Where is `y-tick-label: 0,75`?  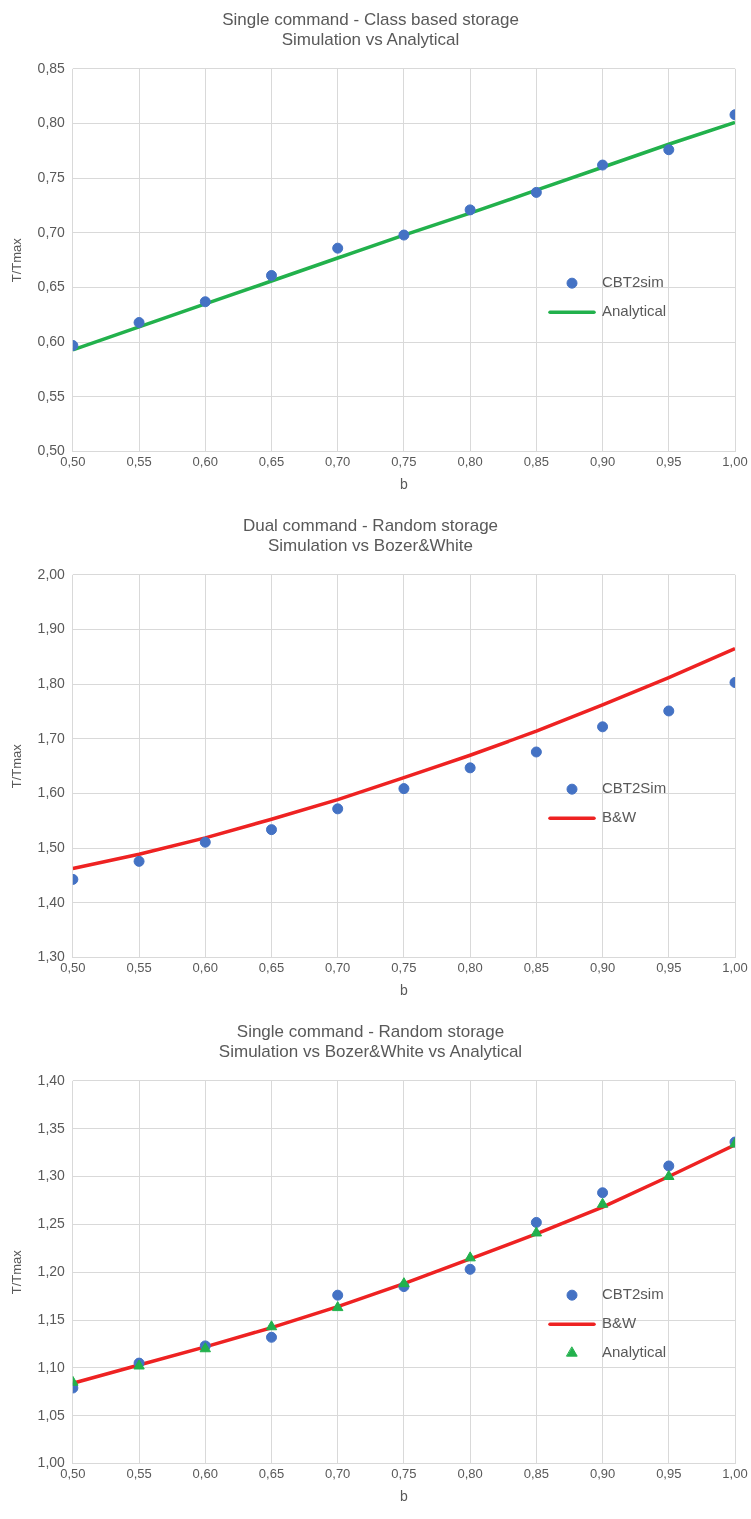
y-tick-label: 0,75 is located at coordinates (51, 177).